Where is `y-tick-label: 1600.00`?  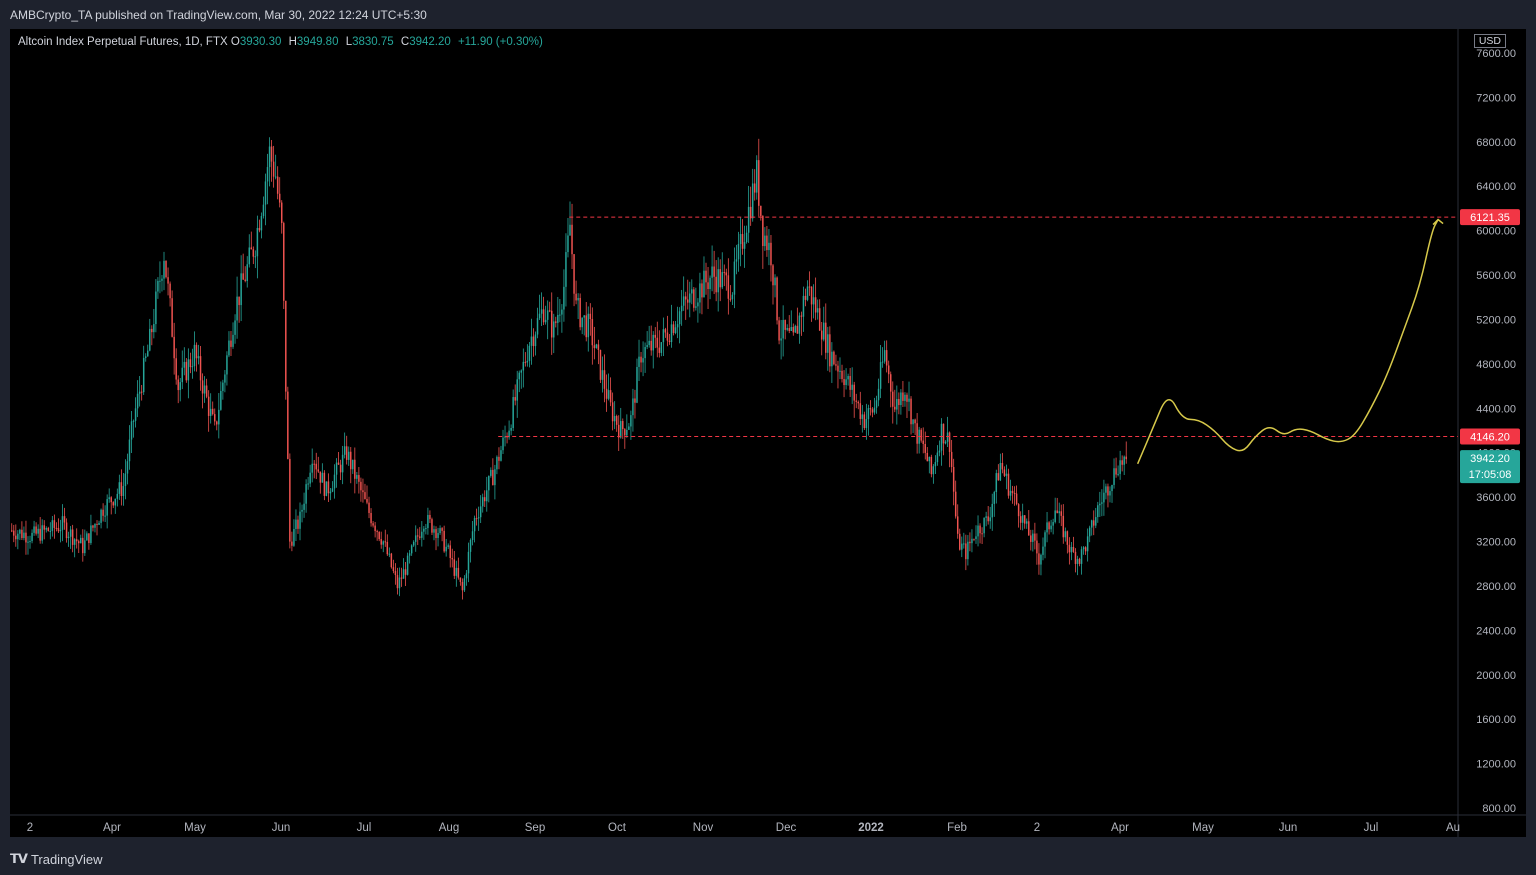 y-tick-label: 1600.00 is located at coordinates (1496, 720).